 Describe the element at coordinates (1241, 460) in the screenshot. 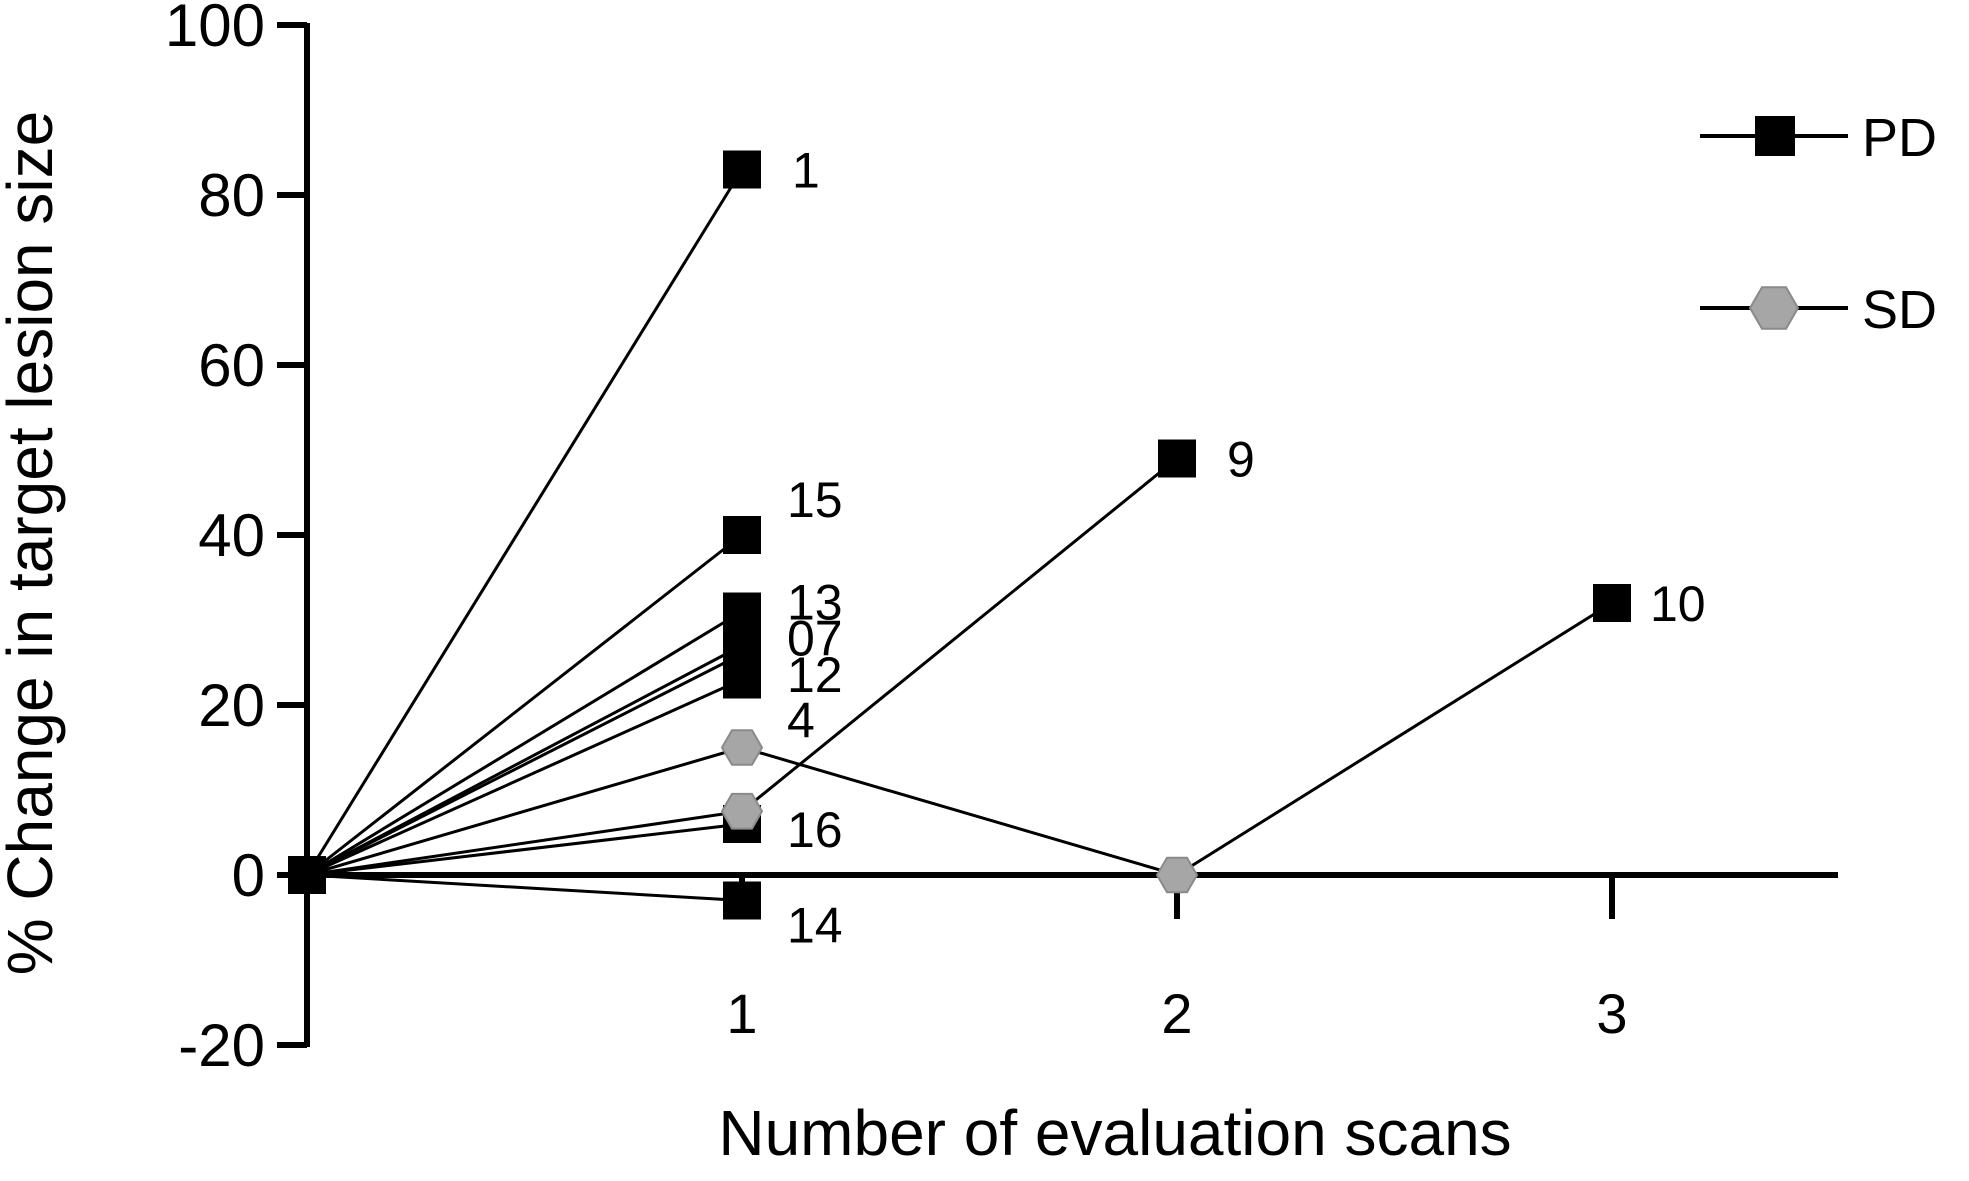

I see `point-label-9: 9` at that location.